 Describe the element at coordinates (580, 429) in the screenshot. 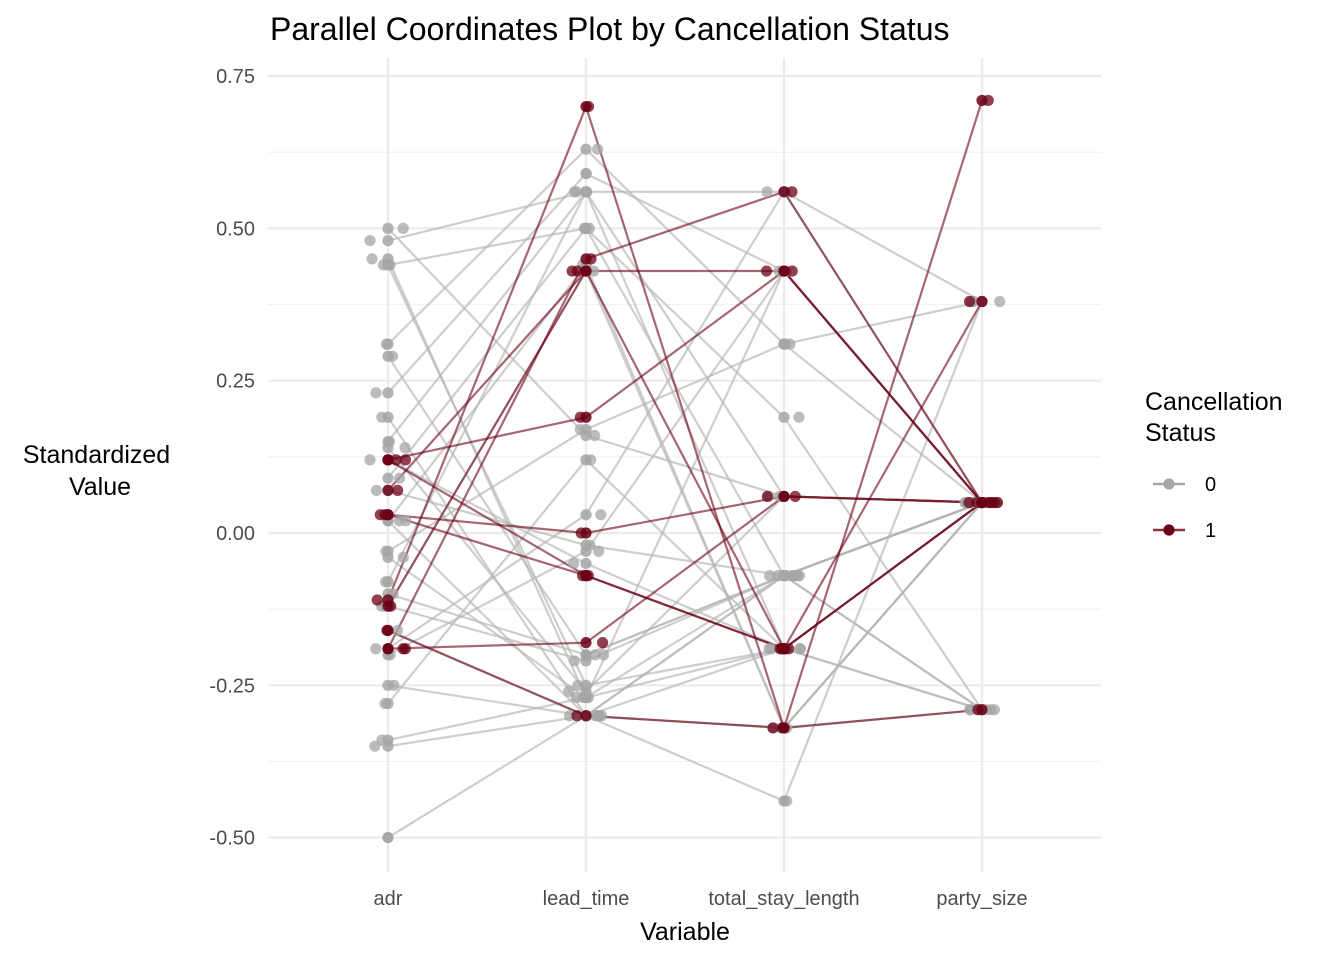

I see `jitter-point-15-lead_time` at that location.